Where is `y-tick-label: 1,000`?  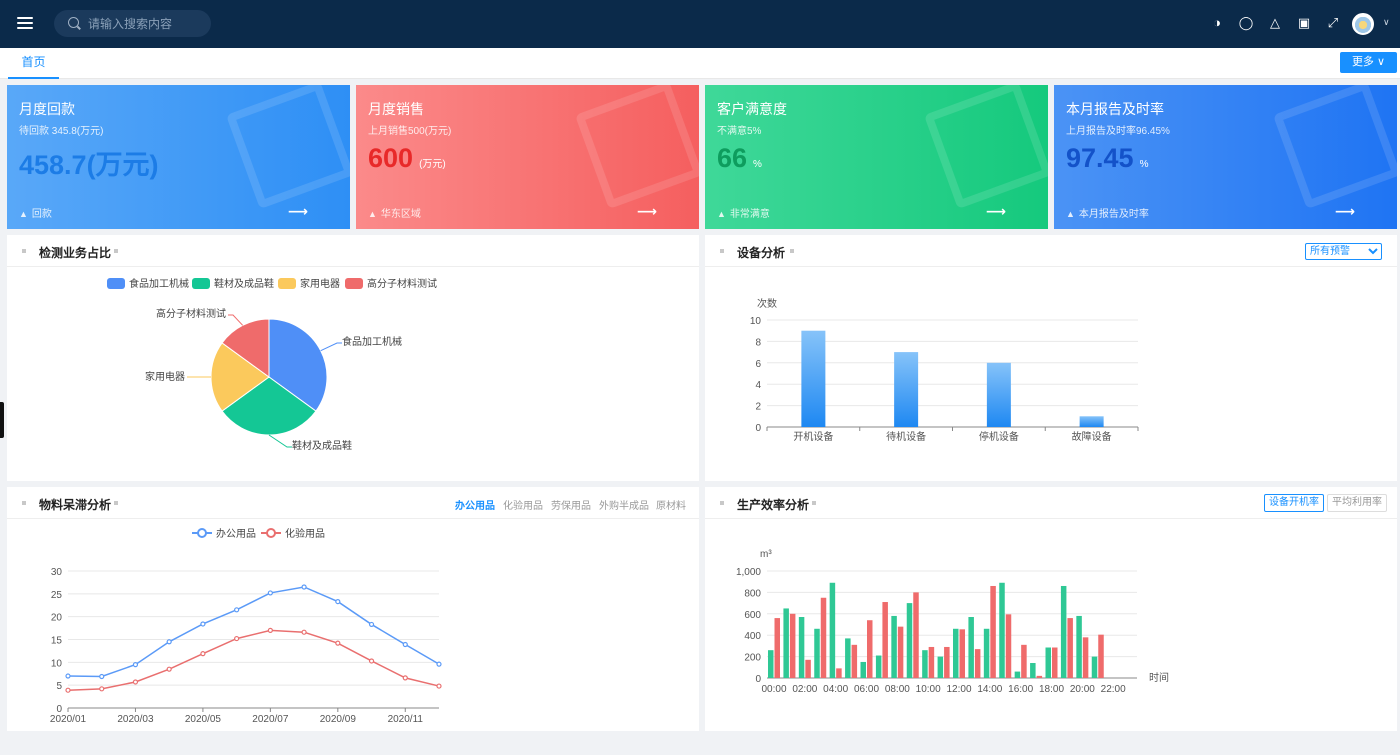
y-tick-label: 1,000 is located at coordinates (748, 572).